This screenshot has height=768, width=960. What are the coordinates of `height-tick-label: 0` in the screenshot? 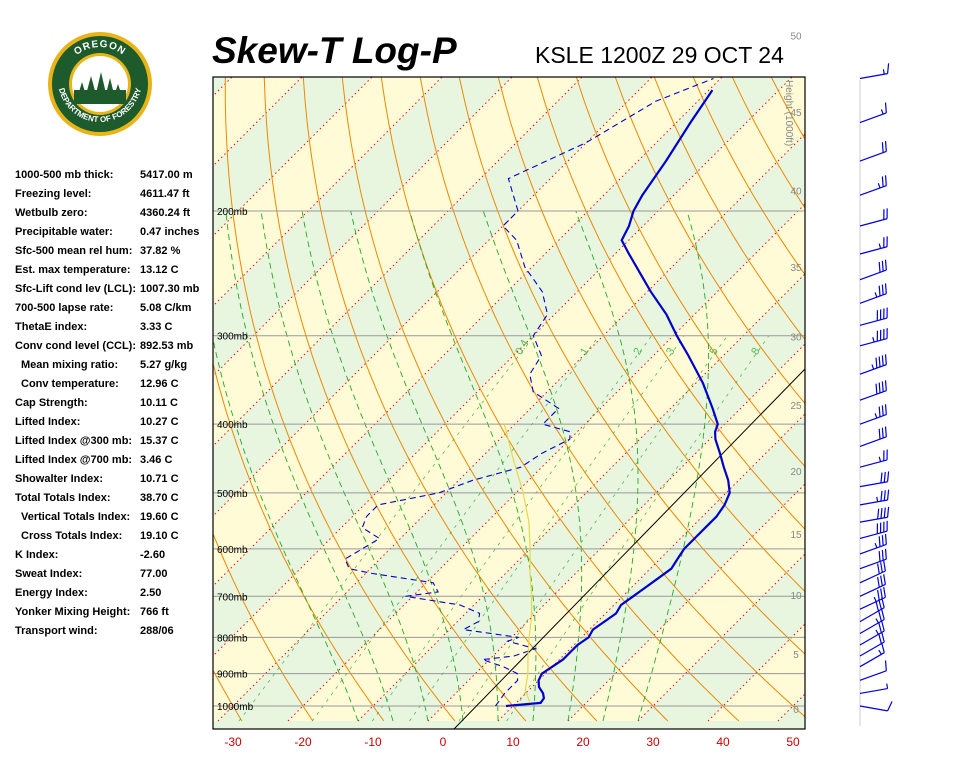 It's located at (796, 710).